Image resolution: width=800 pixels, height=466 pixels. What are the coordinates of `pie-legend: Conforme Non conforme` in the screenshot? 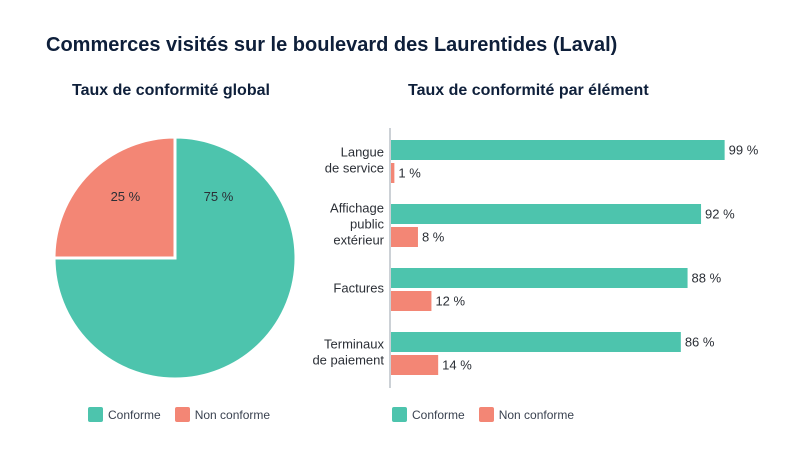 It's located at (186, 414).